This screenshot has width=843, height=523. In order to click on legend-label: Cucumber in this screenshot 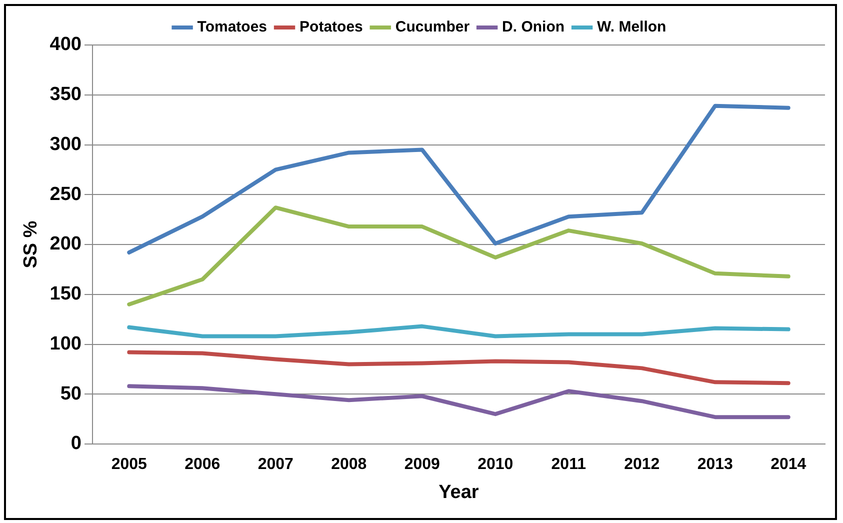, I will do `click(432, 27)`.